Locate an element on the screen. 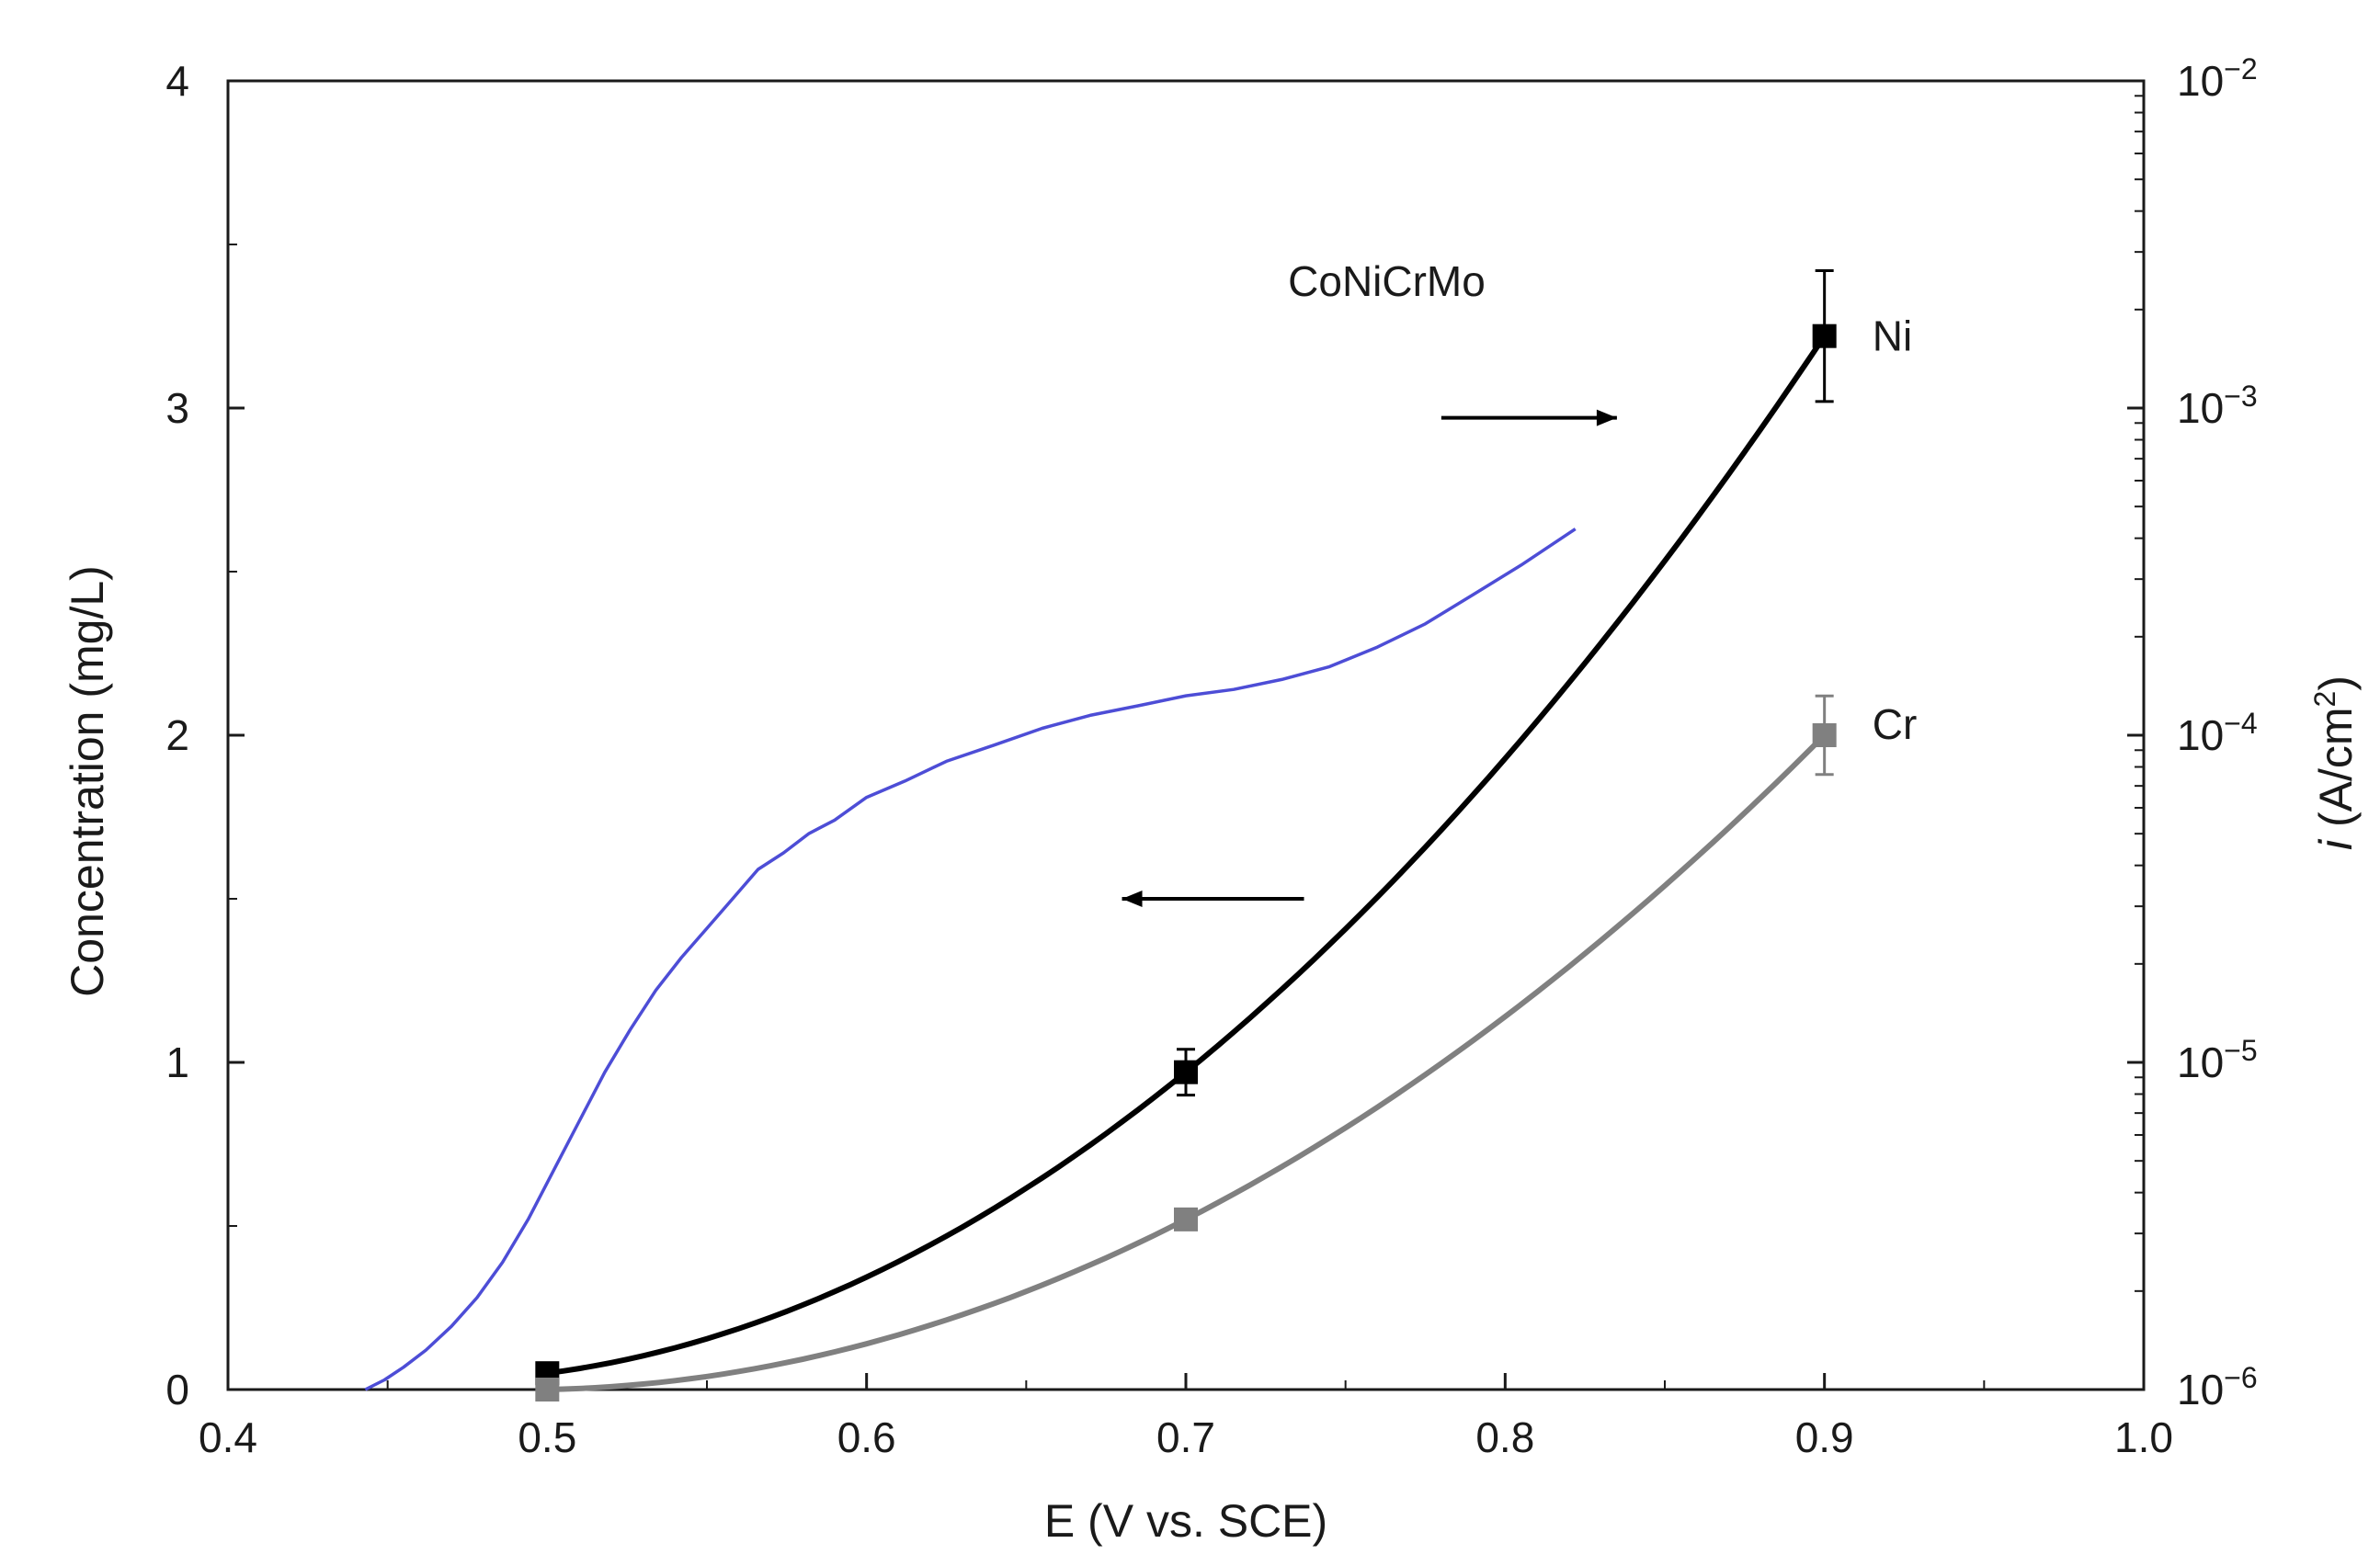 Image resolution: width=2380 pixels, height=1566 pixels. y-right-tick-exponent: −6 is located at coordinates (2240, 1377).